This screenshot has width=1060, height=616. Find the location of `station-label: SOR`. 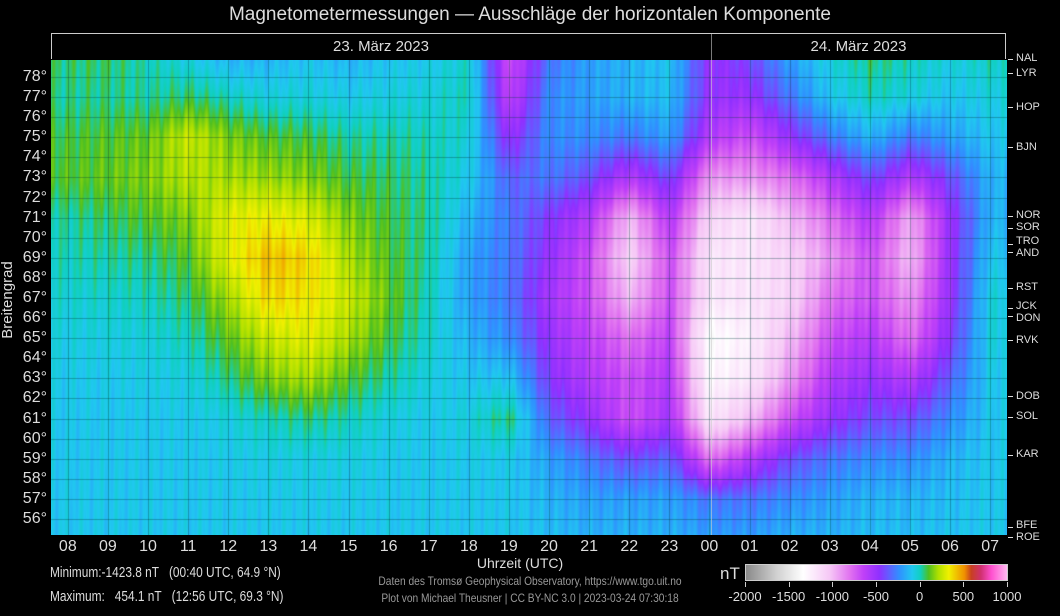

station-label: SOR is located at coordinates (1028, 227).